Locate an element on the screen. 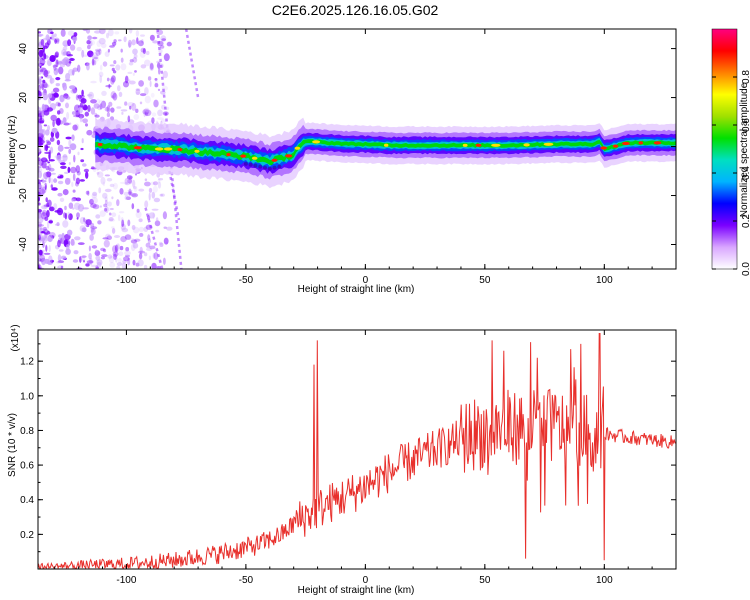 The width and height of the screenshot is (750, 600). y-tick-label: -40 is located at coordinates (23, 244).